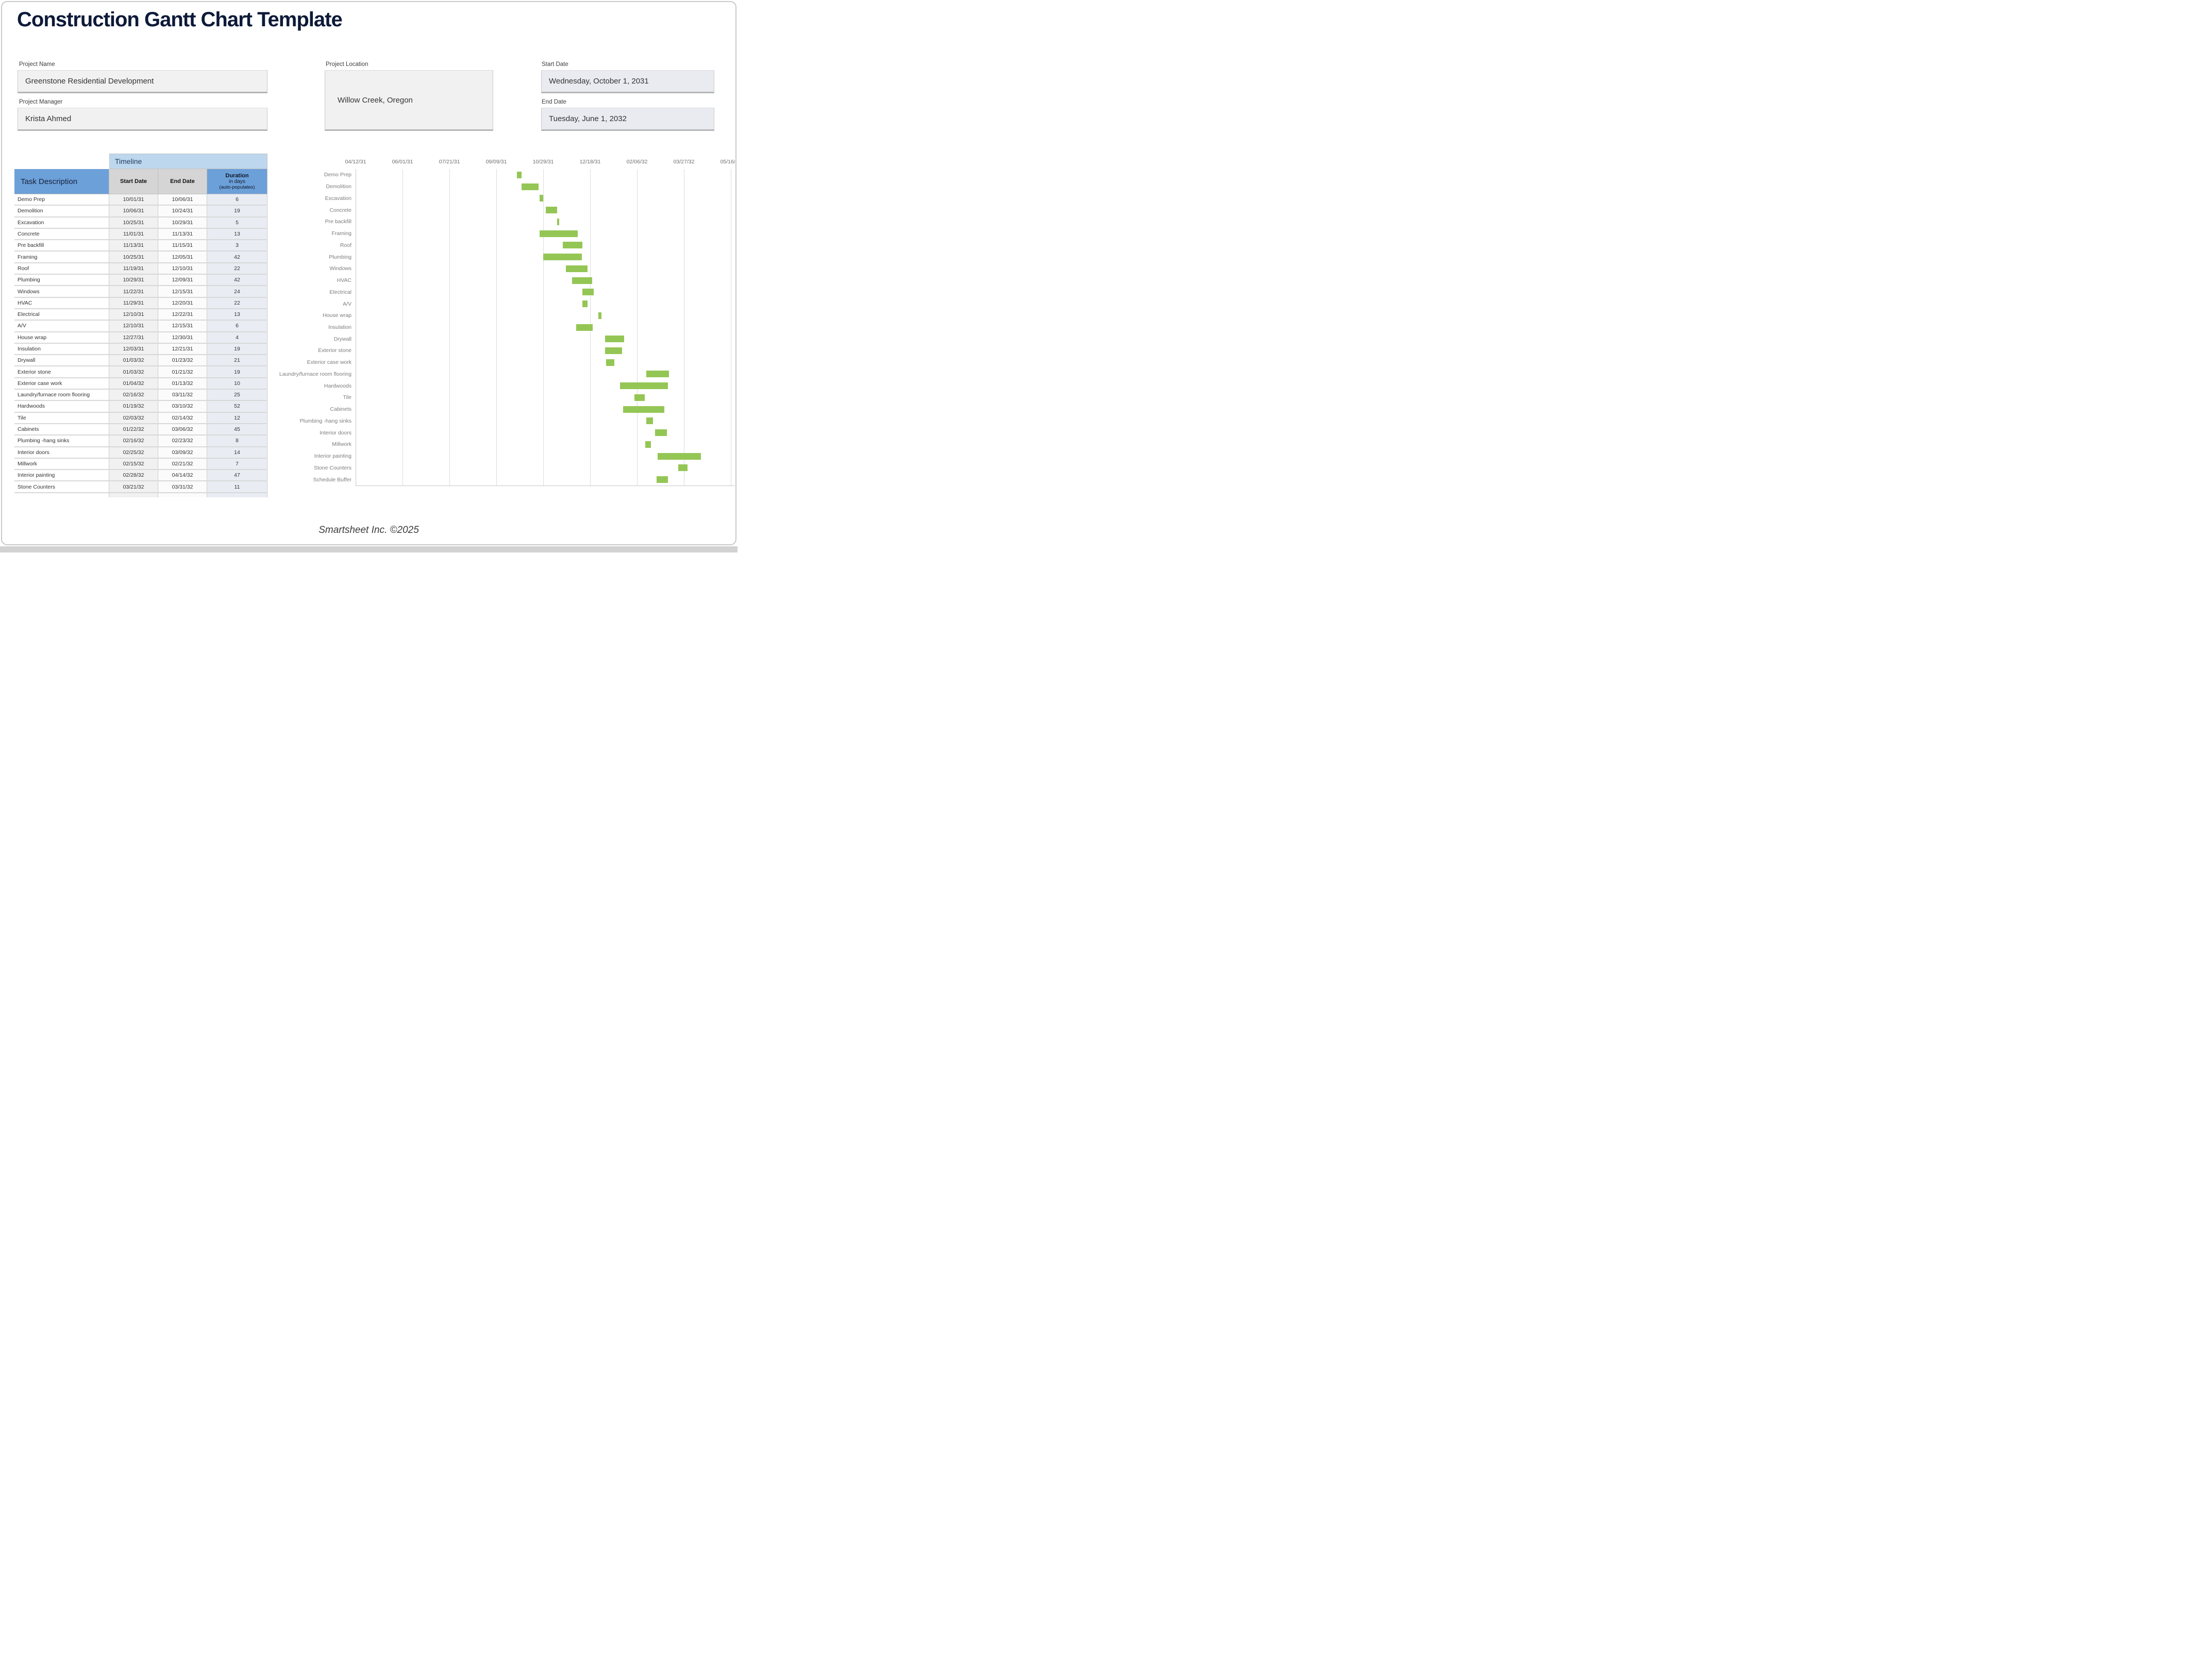  I want to click on table-cell-dur: 42, so click(237, 257).